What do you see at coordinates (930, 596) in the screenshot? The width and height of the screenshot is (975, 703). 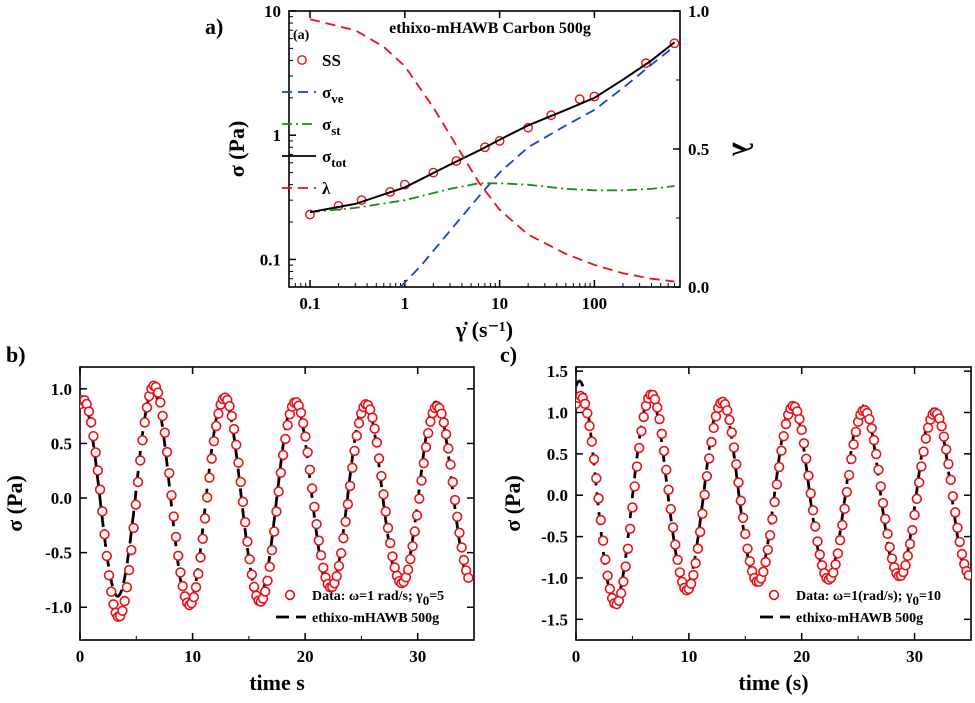 I see `label-suffix: =10` at bounding box center [930, 596].